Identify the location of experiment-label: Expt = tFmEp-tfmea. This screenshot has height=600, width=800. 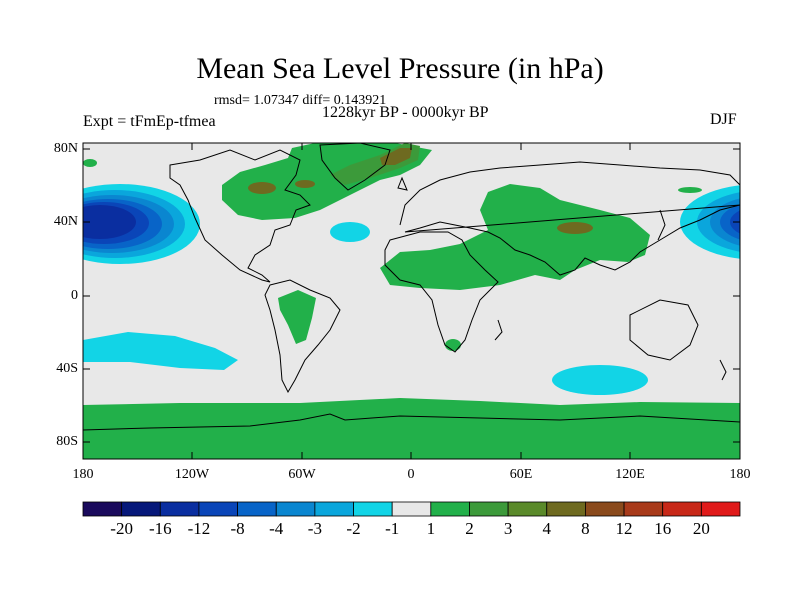
(149, 121).